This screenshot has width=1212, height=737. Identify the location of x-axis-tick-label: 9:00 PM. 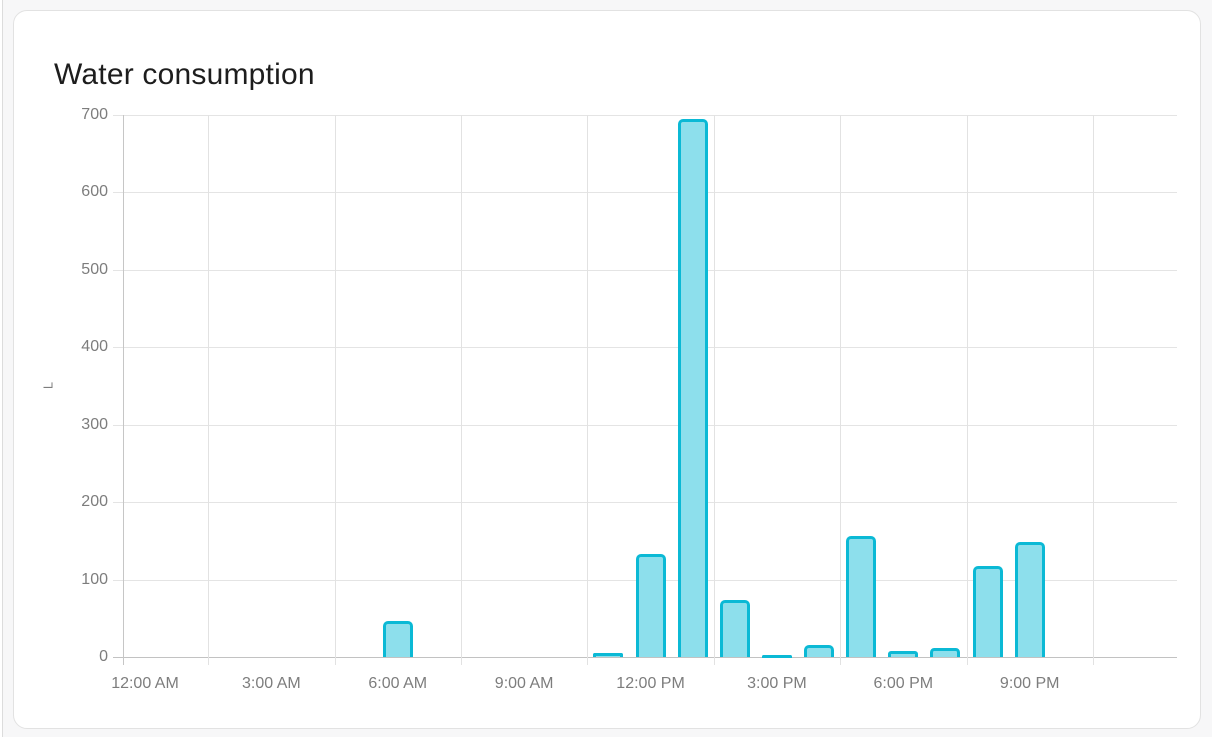
(1029, 683).